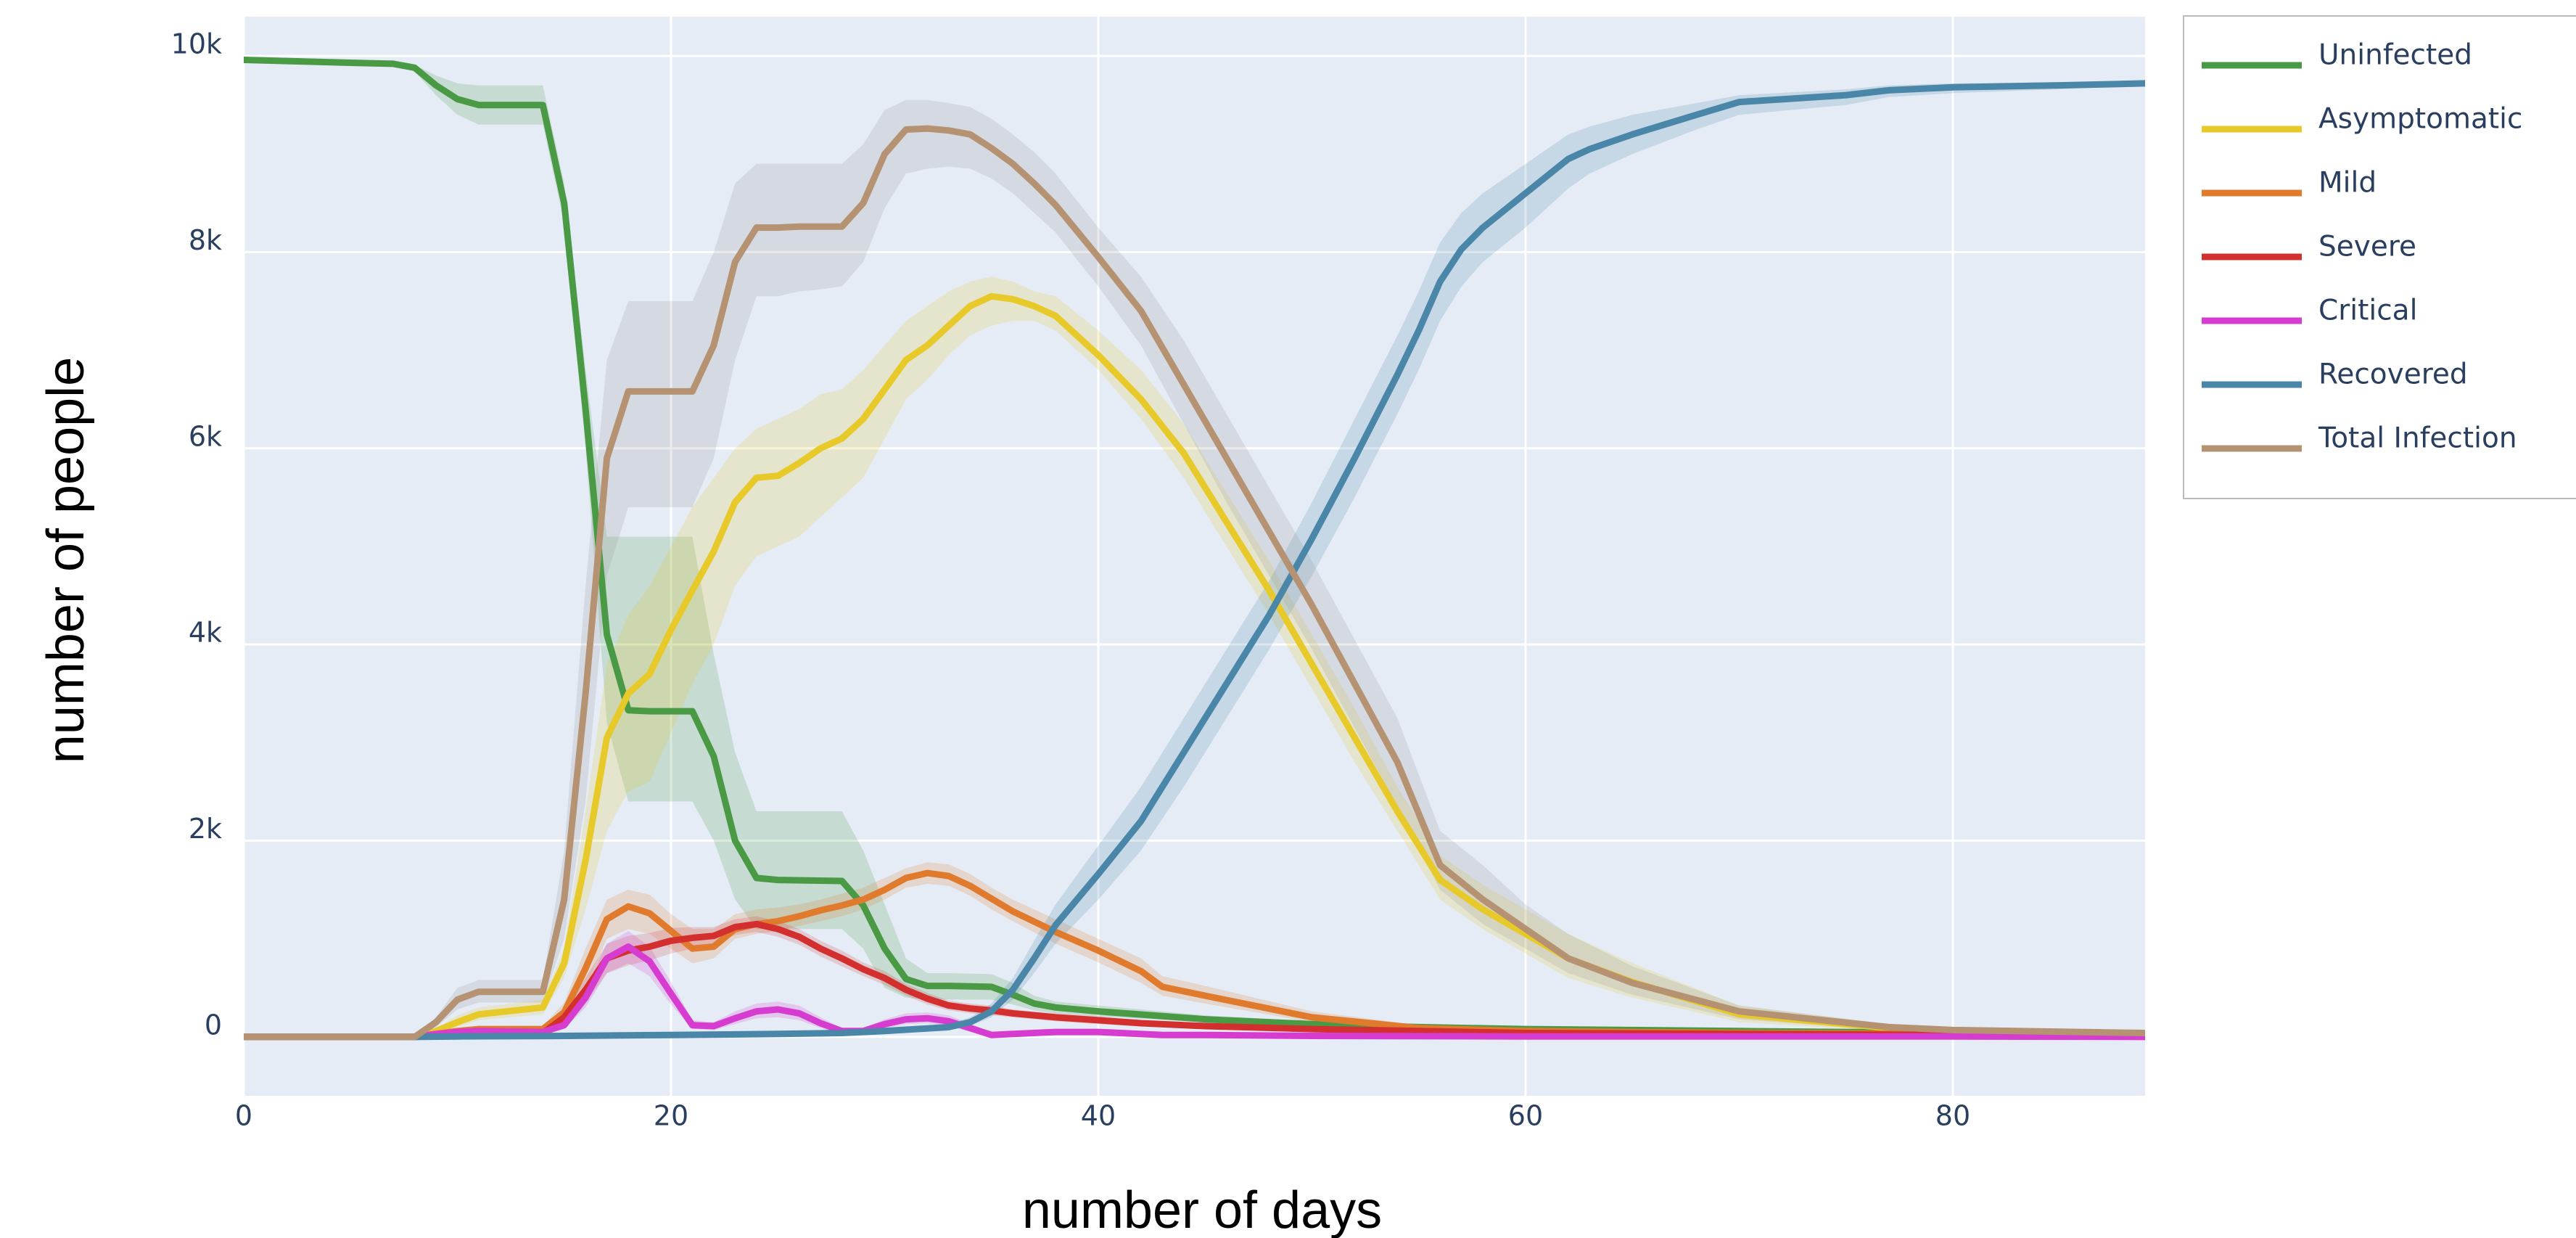 Image resolution: width=2576 pixels, height=1238 pixels. Describe the element at coordinates (196, 534) in the screenshot. I see `y-axis-ticks: 0 2k 4k 6k 8k 10k` at that location.